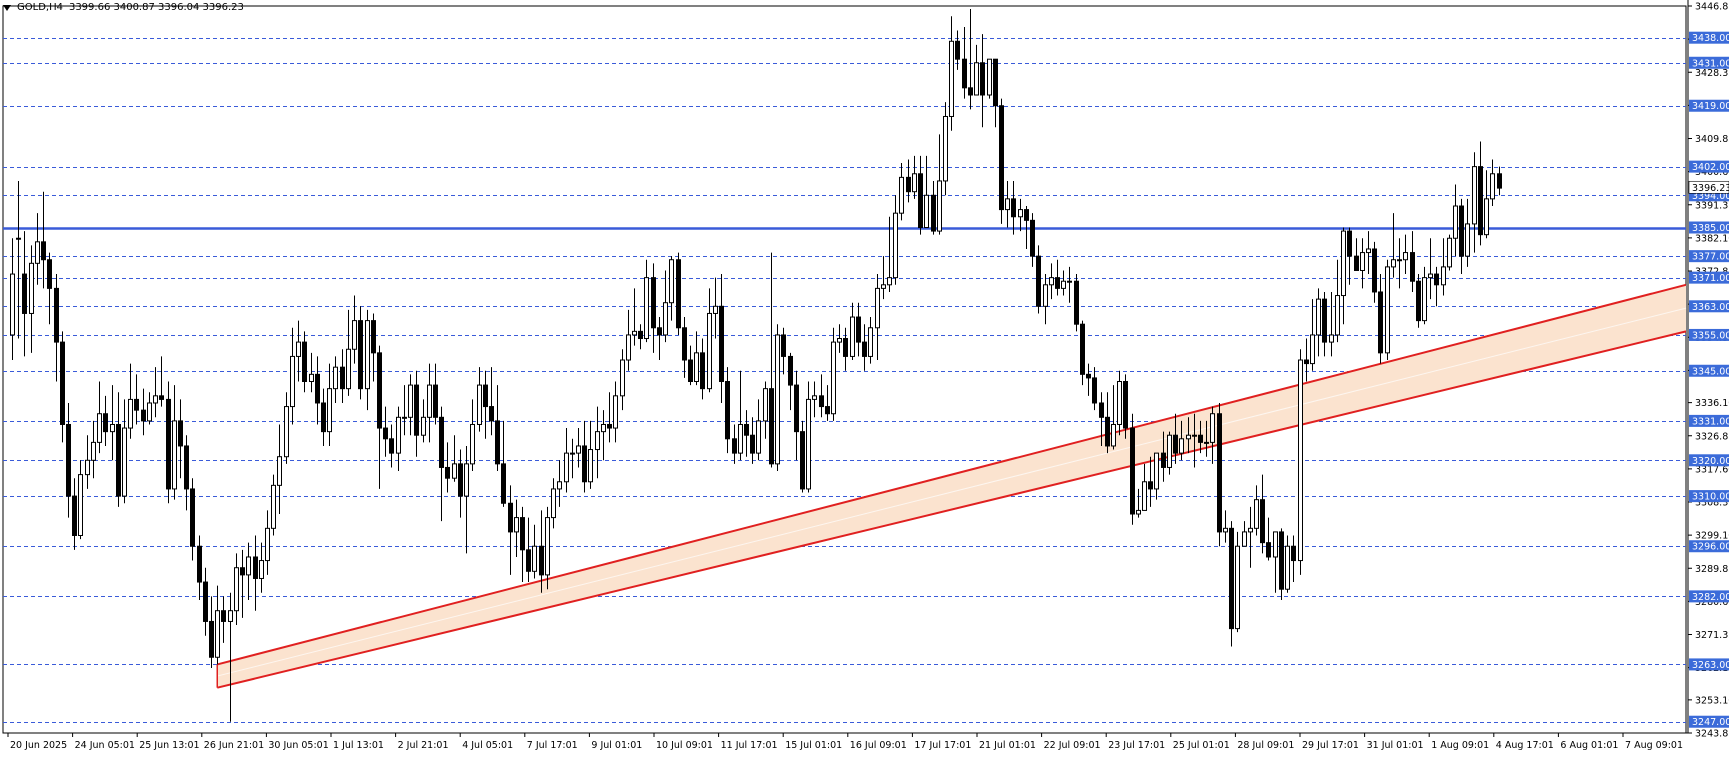 This screenshot has width=1729, height=758. What do you see at coordinates (40, 7) in the screenshot?
I see `symbol-label: GOLD,H4` at bounding box center [40, 7].